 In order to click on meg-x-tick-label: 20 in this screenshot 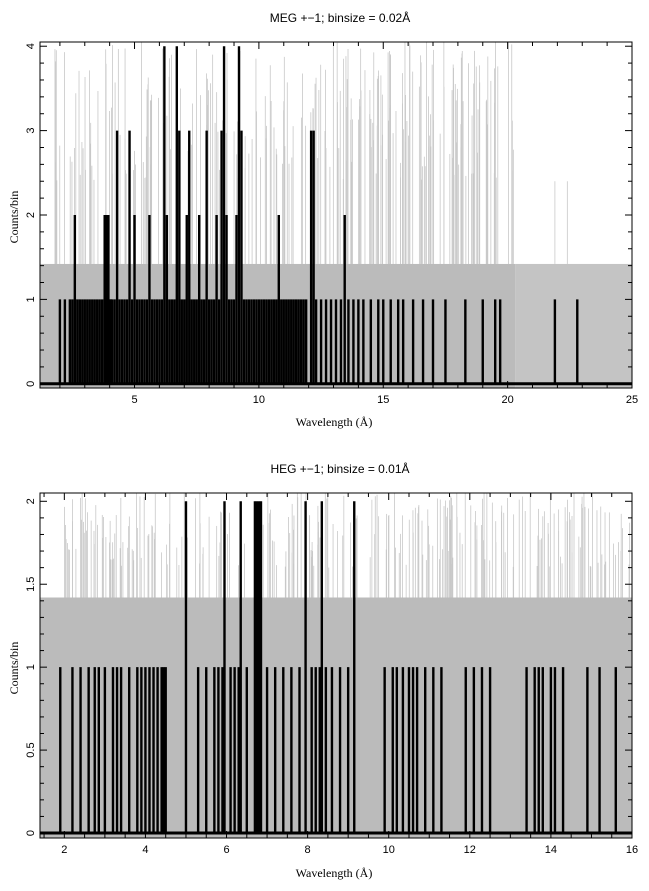, I will do `click(508, 400)`.